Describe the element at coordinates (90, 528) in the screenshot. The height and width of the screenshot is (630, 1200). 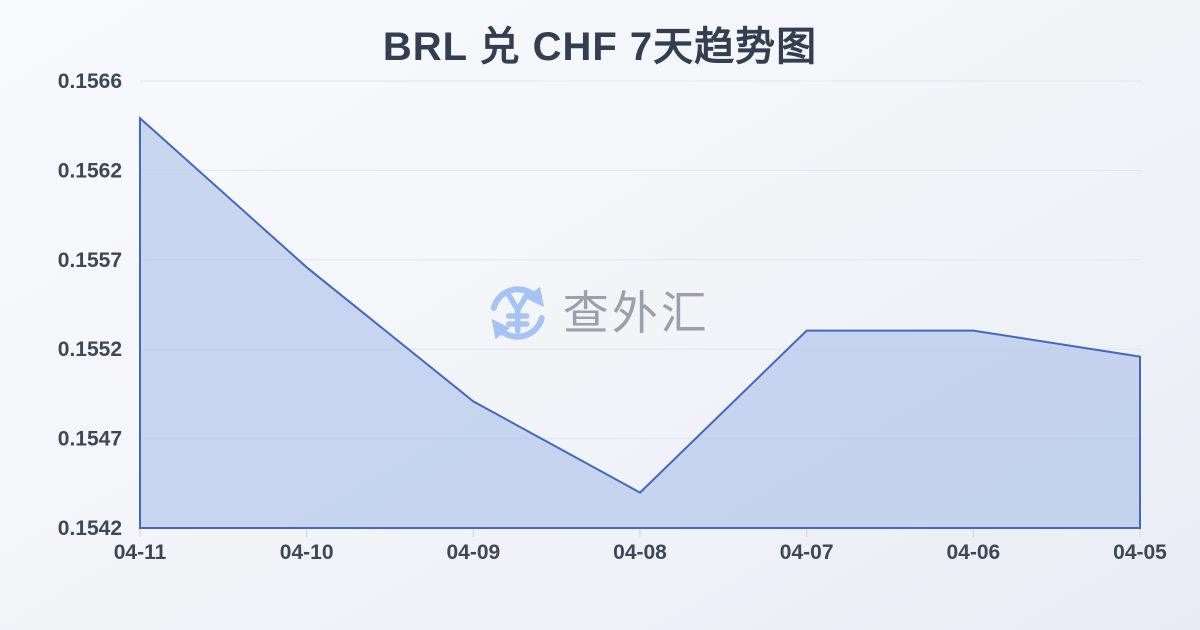
I see `y-axis-label: 0.1542` at that location.